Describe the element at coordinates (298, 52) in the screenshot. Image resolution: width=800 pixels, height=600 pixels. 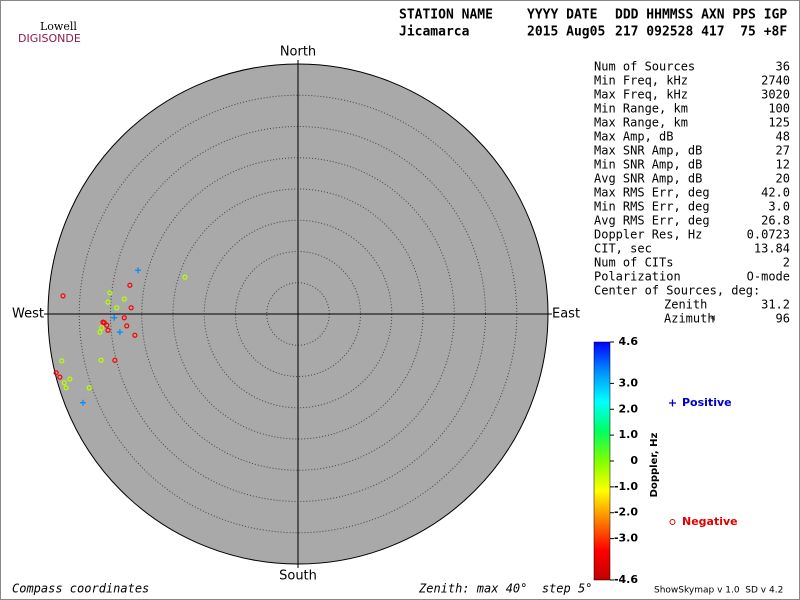
I see `direction-label: North` at that location.